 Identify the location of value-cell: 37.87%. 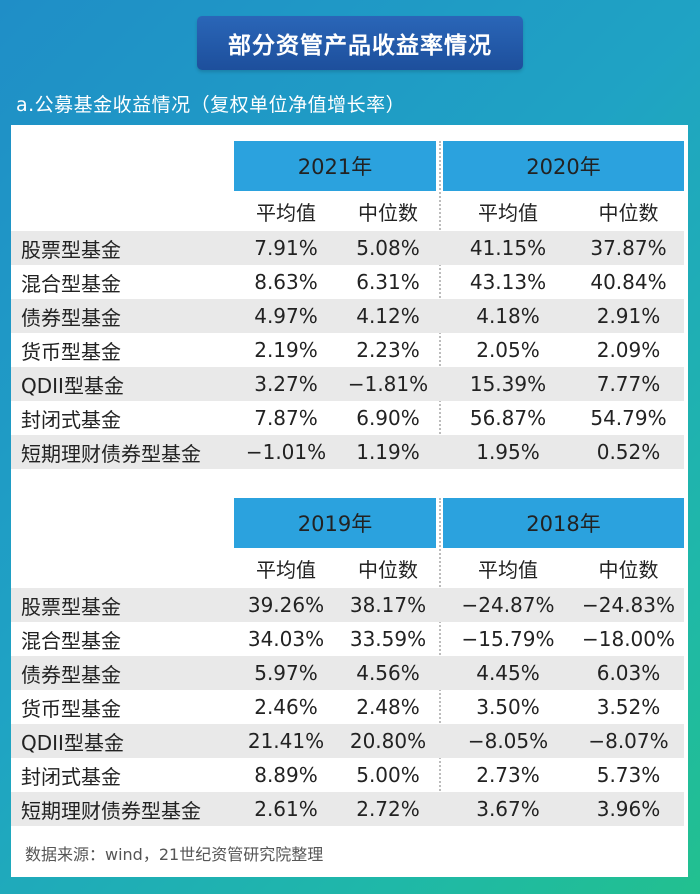
(628, 248).